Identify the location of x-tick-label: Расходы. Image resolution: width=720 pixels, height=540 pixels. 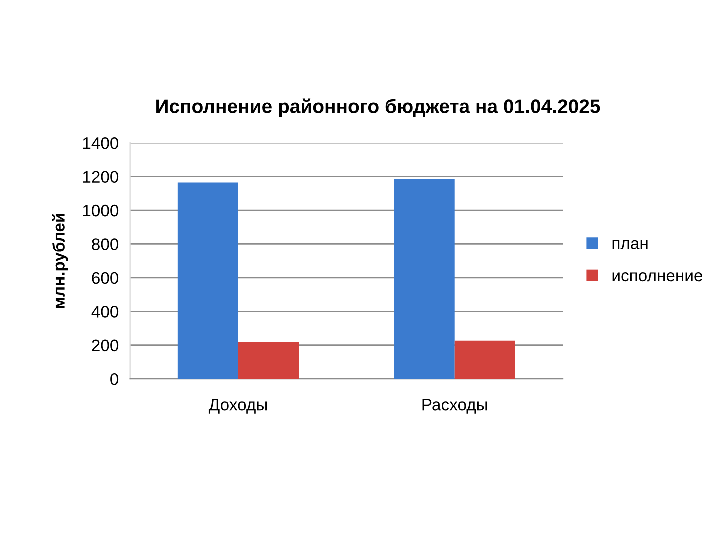
(455, 406).